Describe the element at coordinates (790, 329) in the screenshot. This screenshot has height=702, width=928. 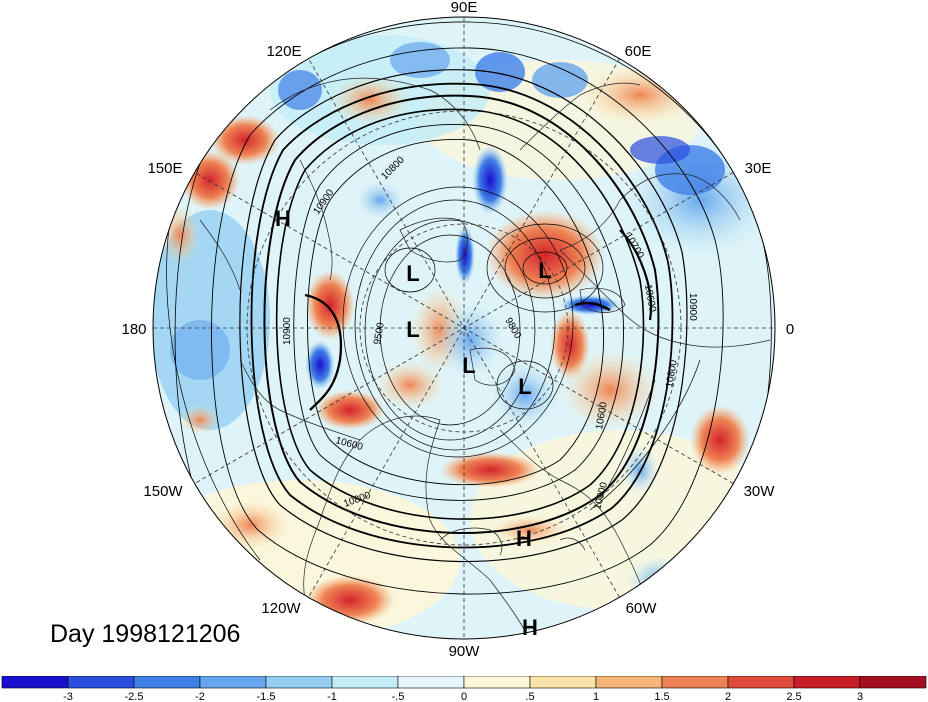
I see `lon-label-0: 0` at that location.